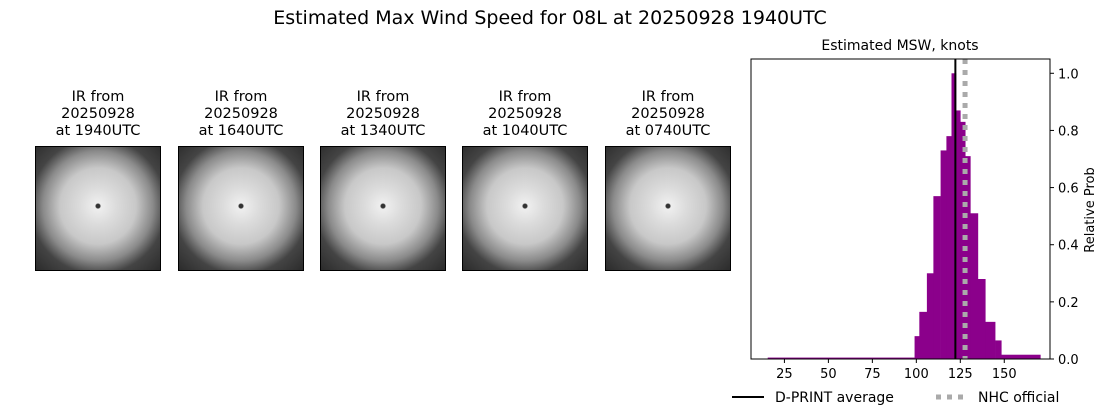 The height and width of the screenshot is (409, 1100). I want to click on ir-panel: IR from 20250928 at 1340UTC, so click(383, 180).